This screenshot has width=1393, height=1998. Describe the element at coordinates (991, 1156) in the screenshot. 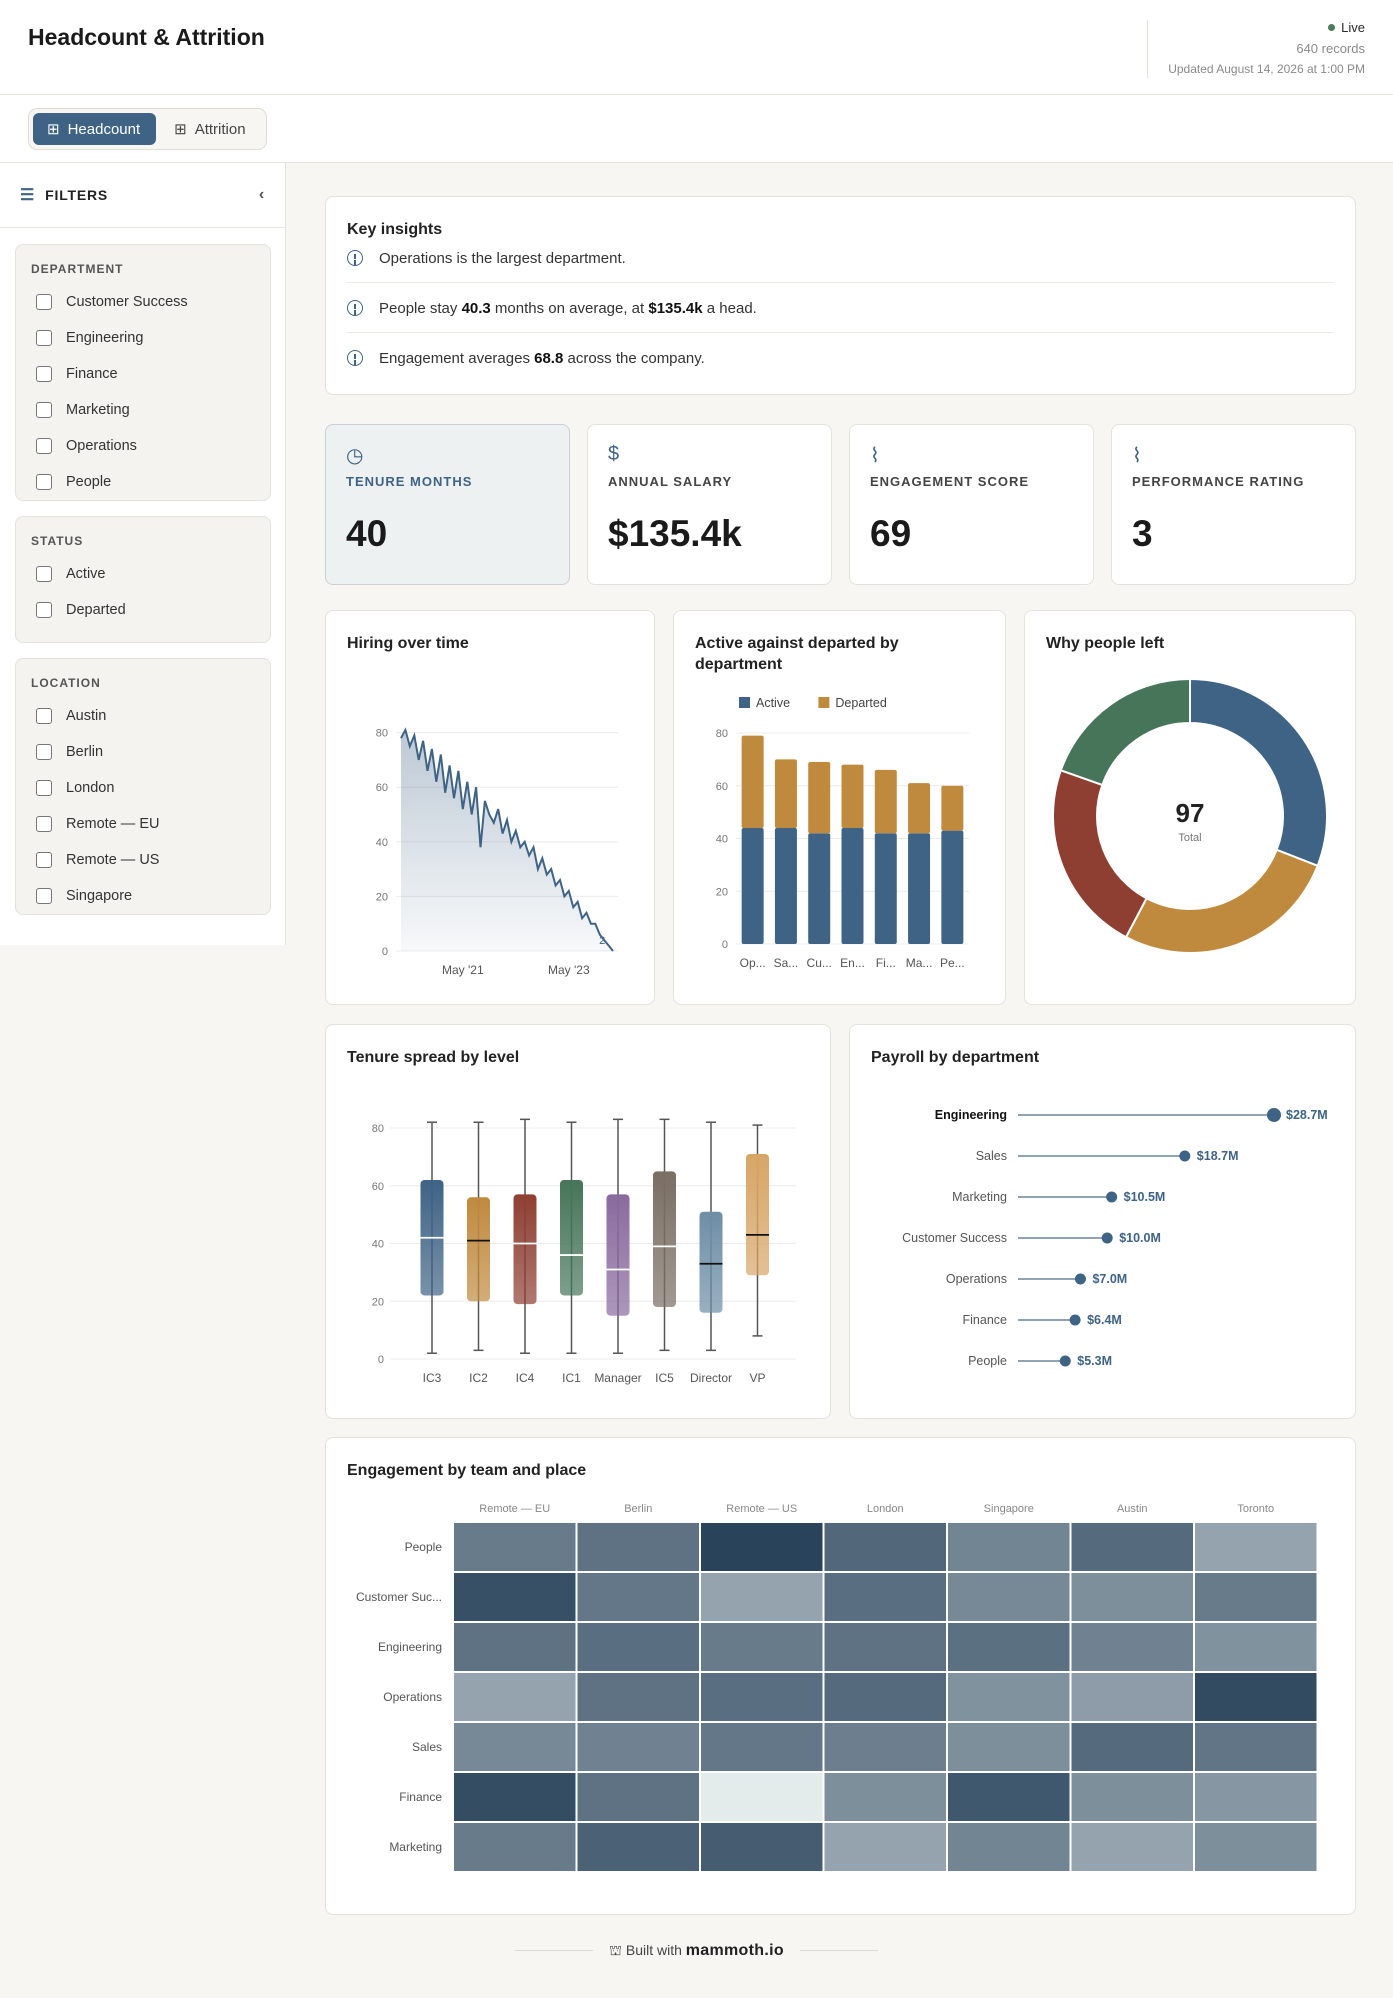

I see `category-label: Sales` at that location.